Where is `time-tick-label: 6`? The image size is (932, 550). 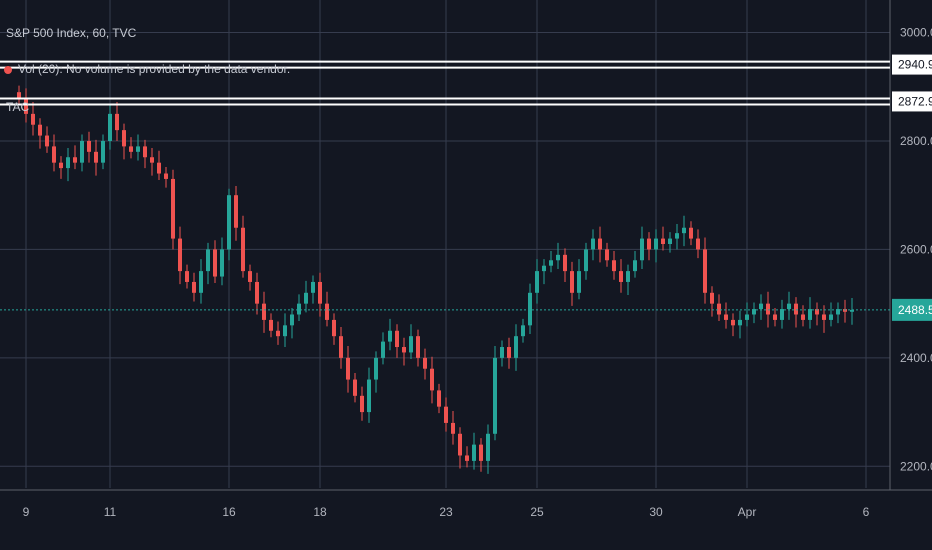 time-tick-label: 6 is located at coordinates (866, 512).